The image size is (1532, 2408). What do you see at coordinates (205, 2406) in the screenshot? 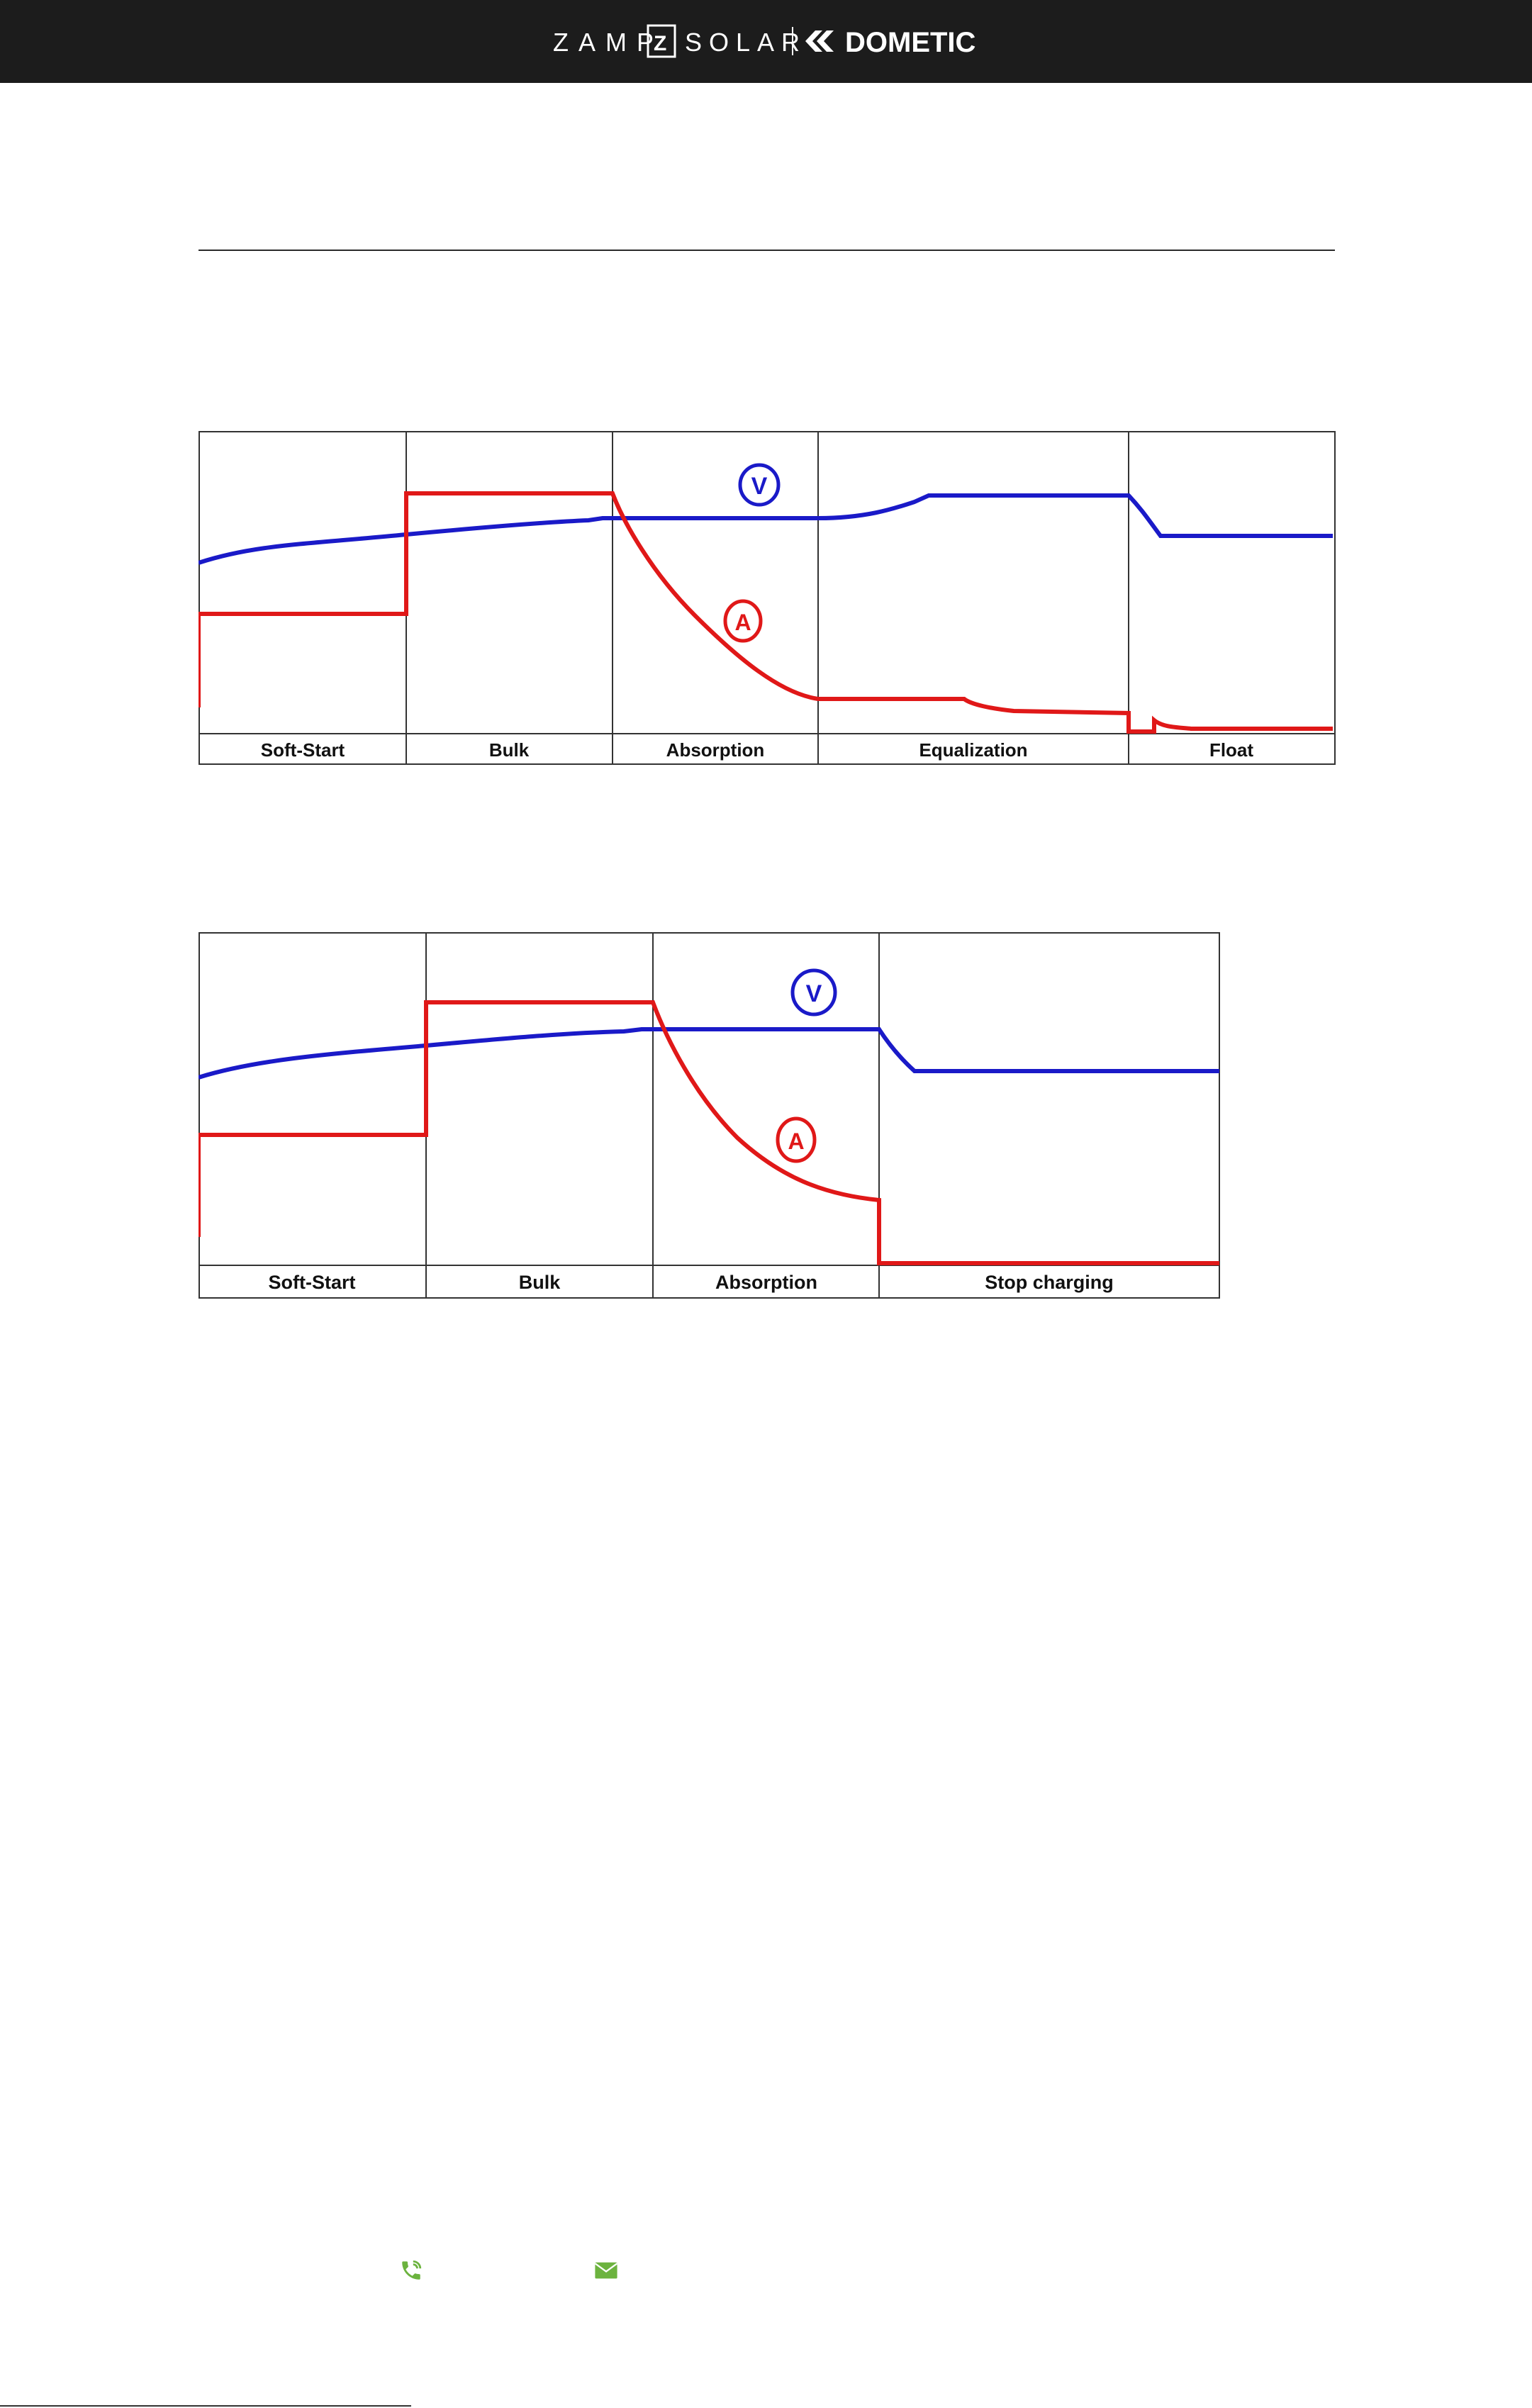
I see `footer-rule` at bounding box center [205, 2406].